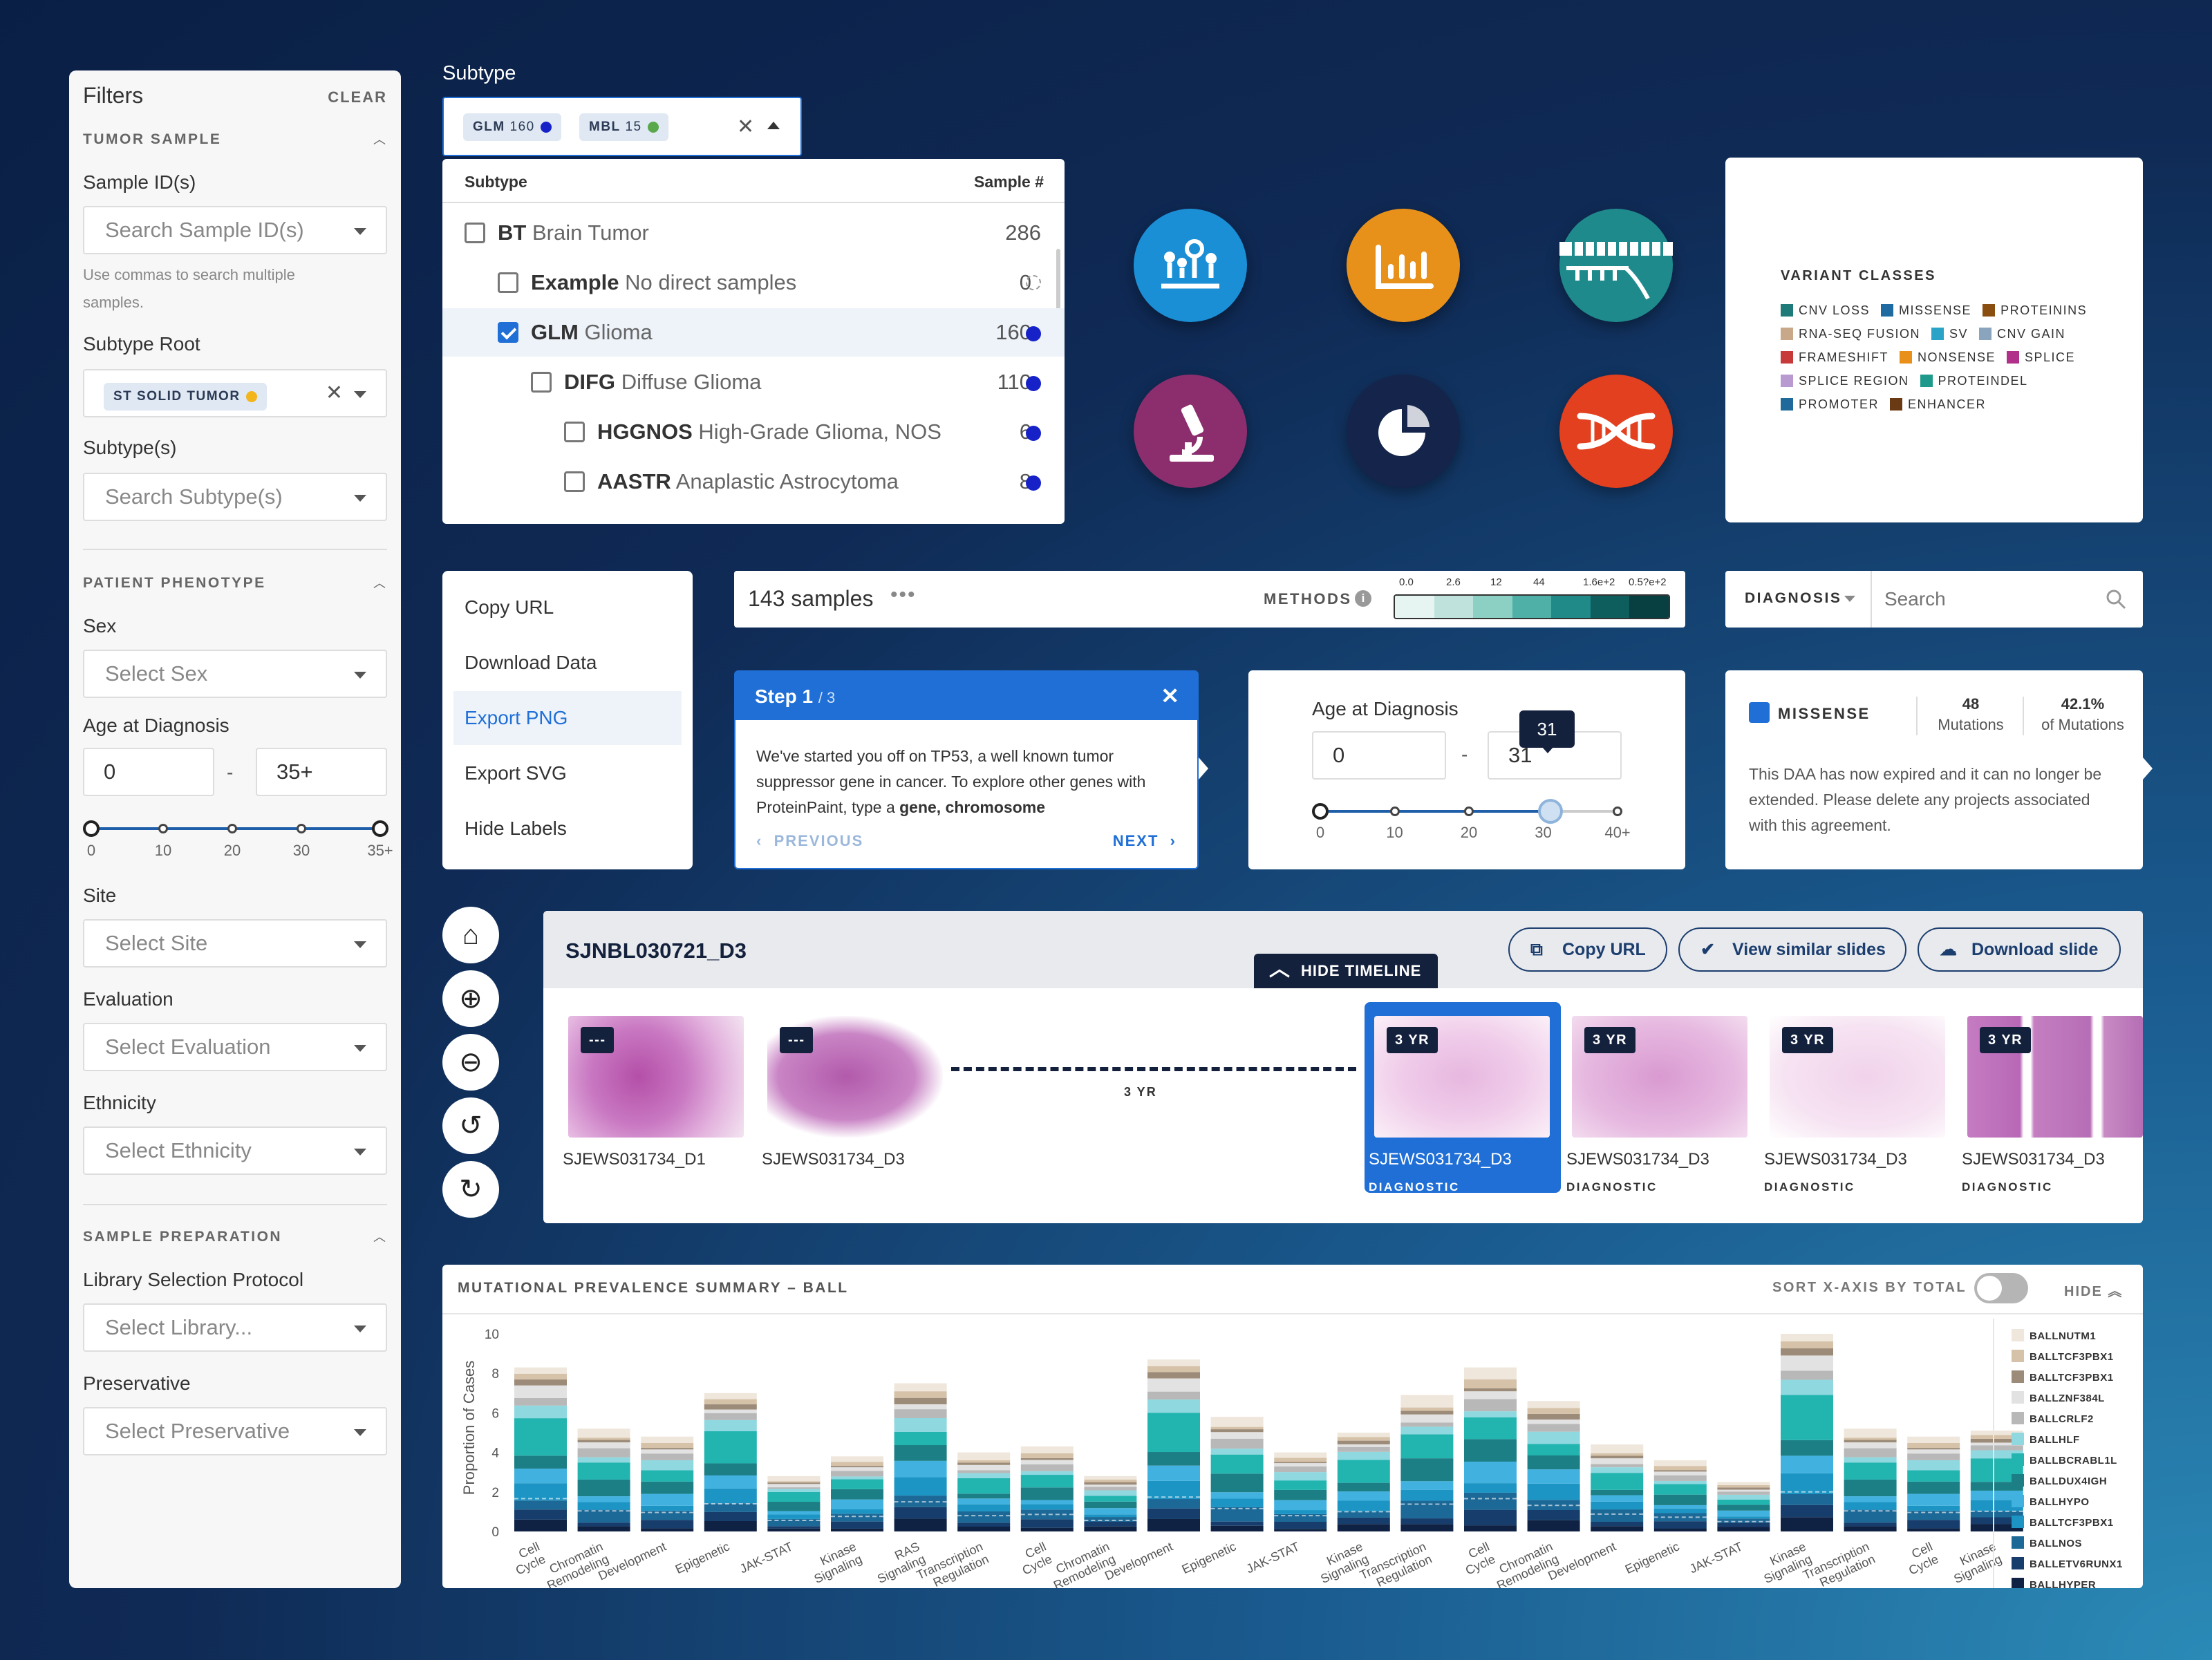 This screenshot has height=1660, width=2212. Describe the element at coordinates (753, 482) in the screenshot. I see `subtype-row: AASTR Anaplastic Astrocytoma8` at that location.